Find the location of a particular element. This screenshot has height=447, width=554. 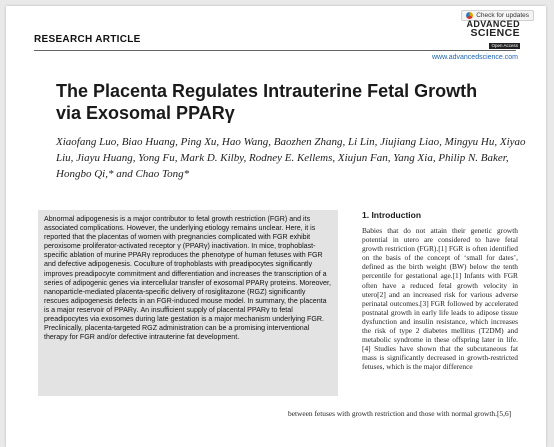

logo-line-2: SCIENCE is located at coordinates (495, 33).